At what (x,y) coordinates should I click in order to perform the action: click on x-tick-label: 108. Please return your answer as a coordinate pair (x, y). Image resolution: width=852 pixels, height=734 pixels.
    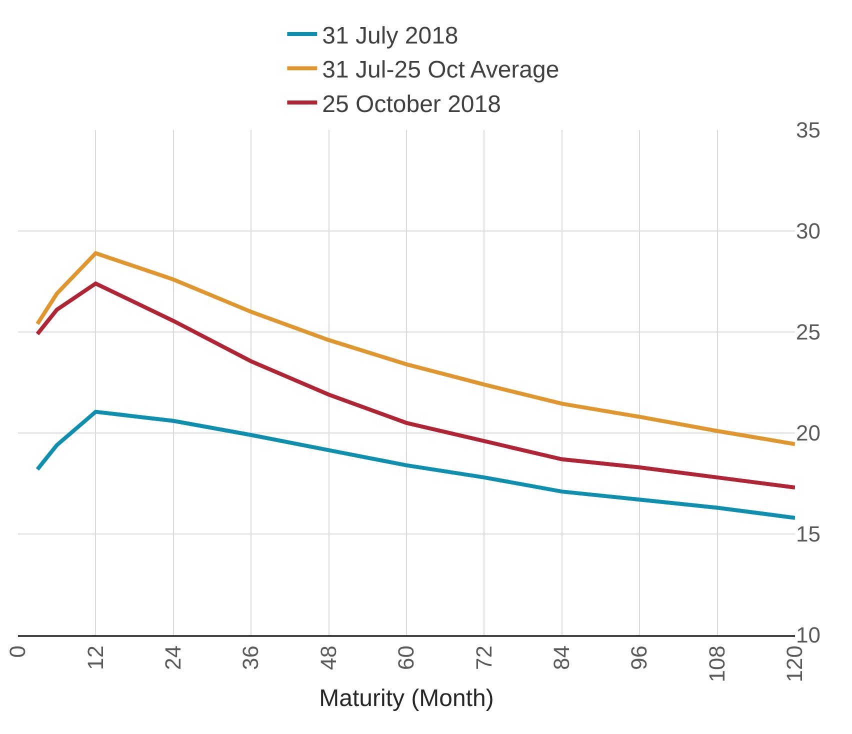
    Looking at the image, I should click on (717, 664).